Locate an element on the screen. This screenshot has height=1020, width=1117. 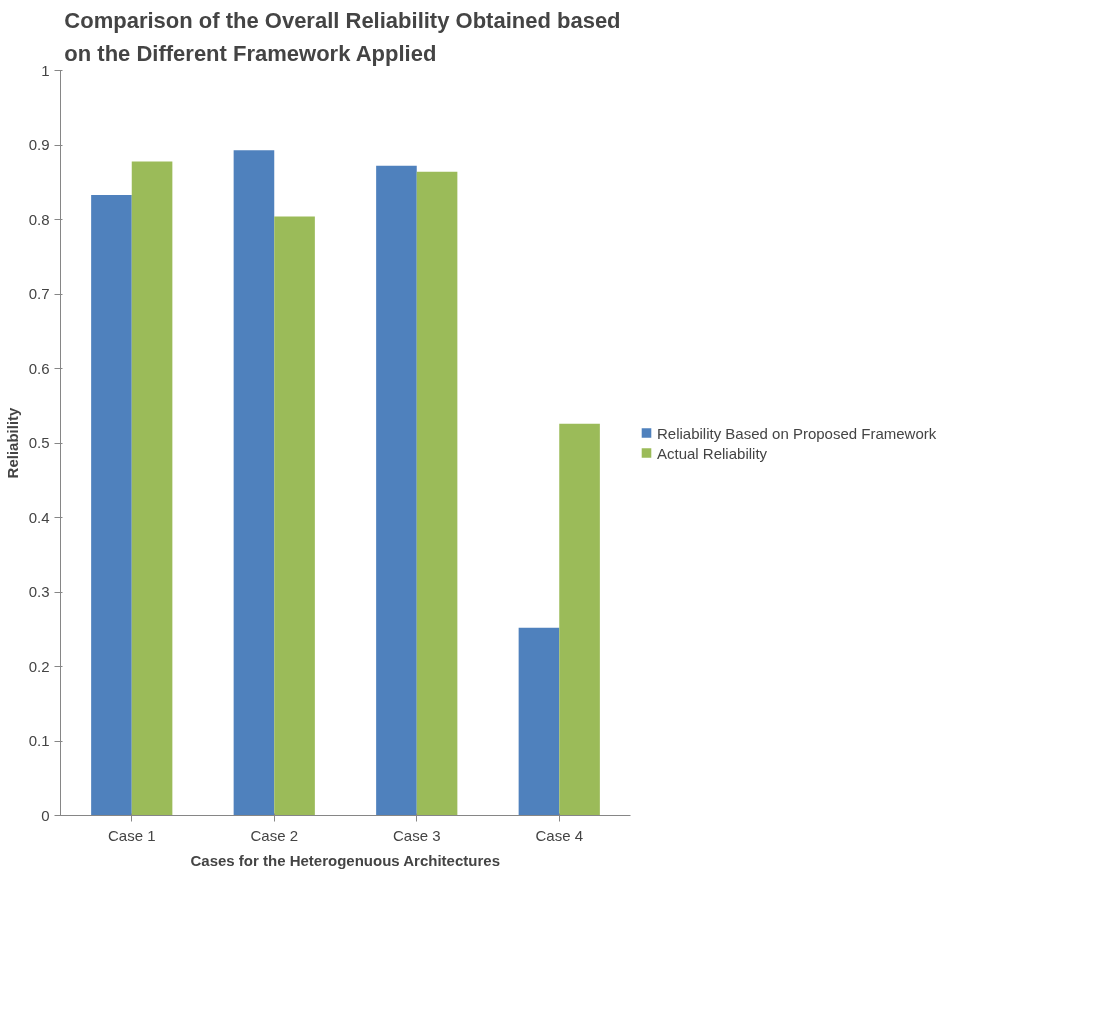
x-tick-label: Case 2 is located at coordinates (274, 835).